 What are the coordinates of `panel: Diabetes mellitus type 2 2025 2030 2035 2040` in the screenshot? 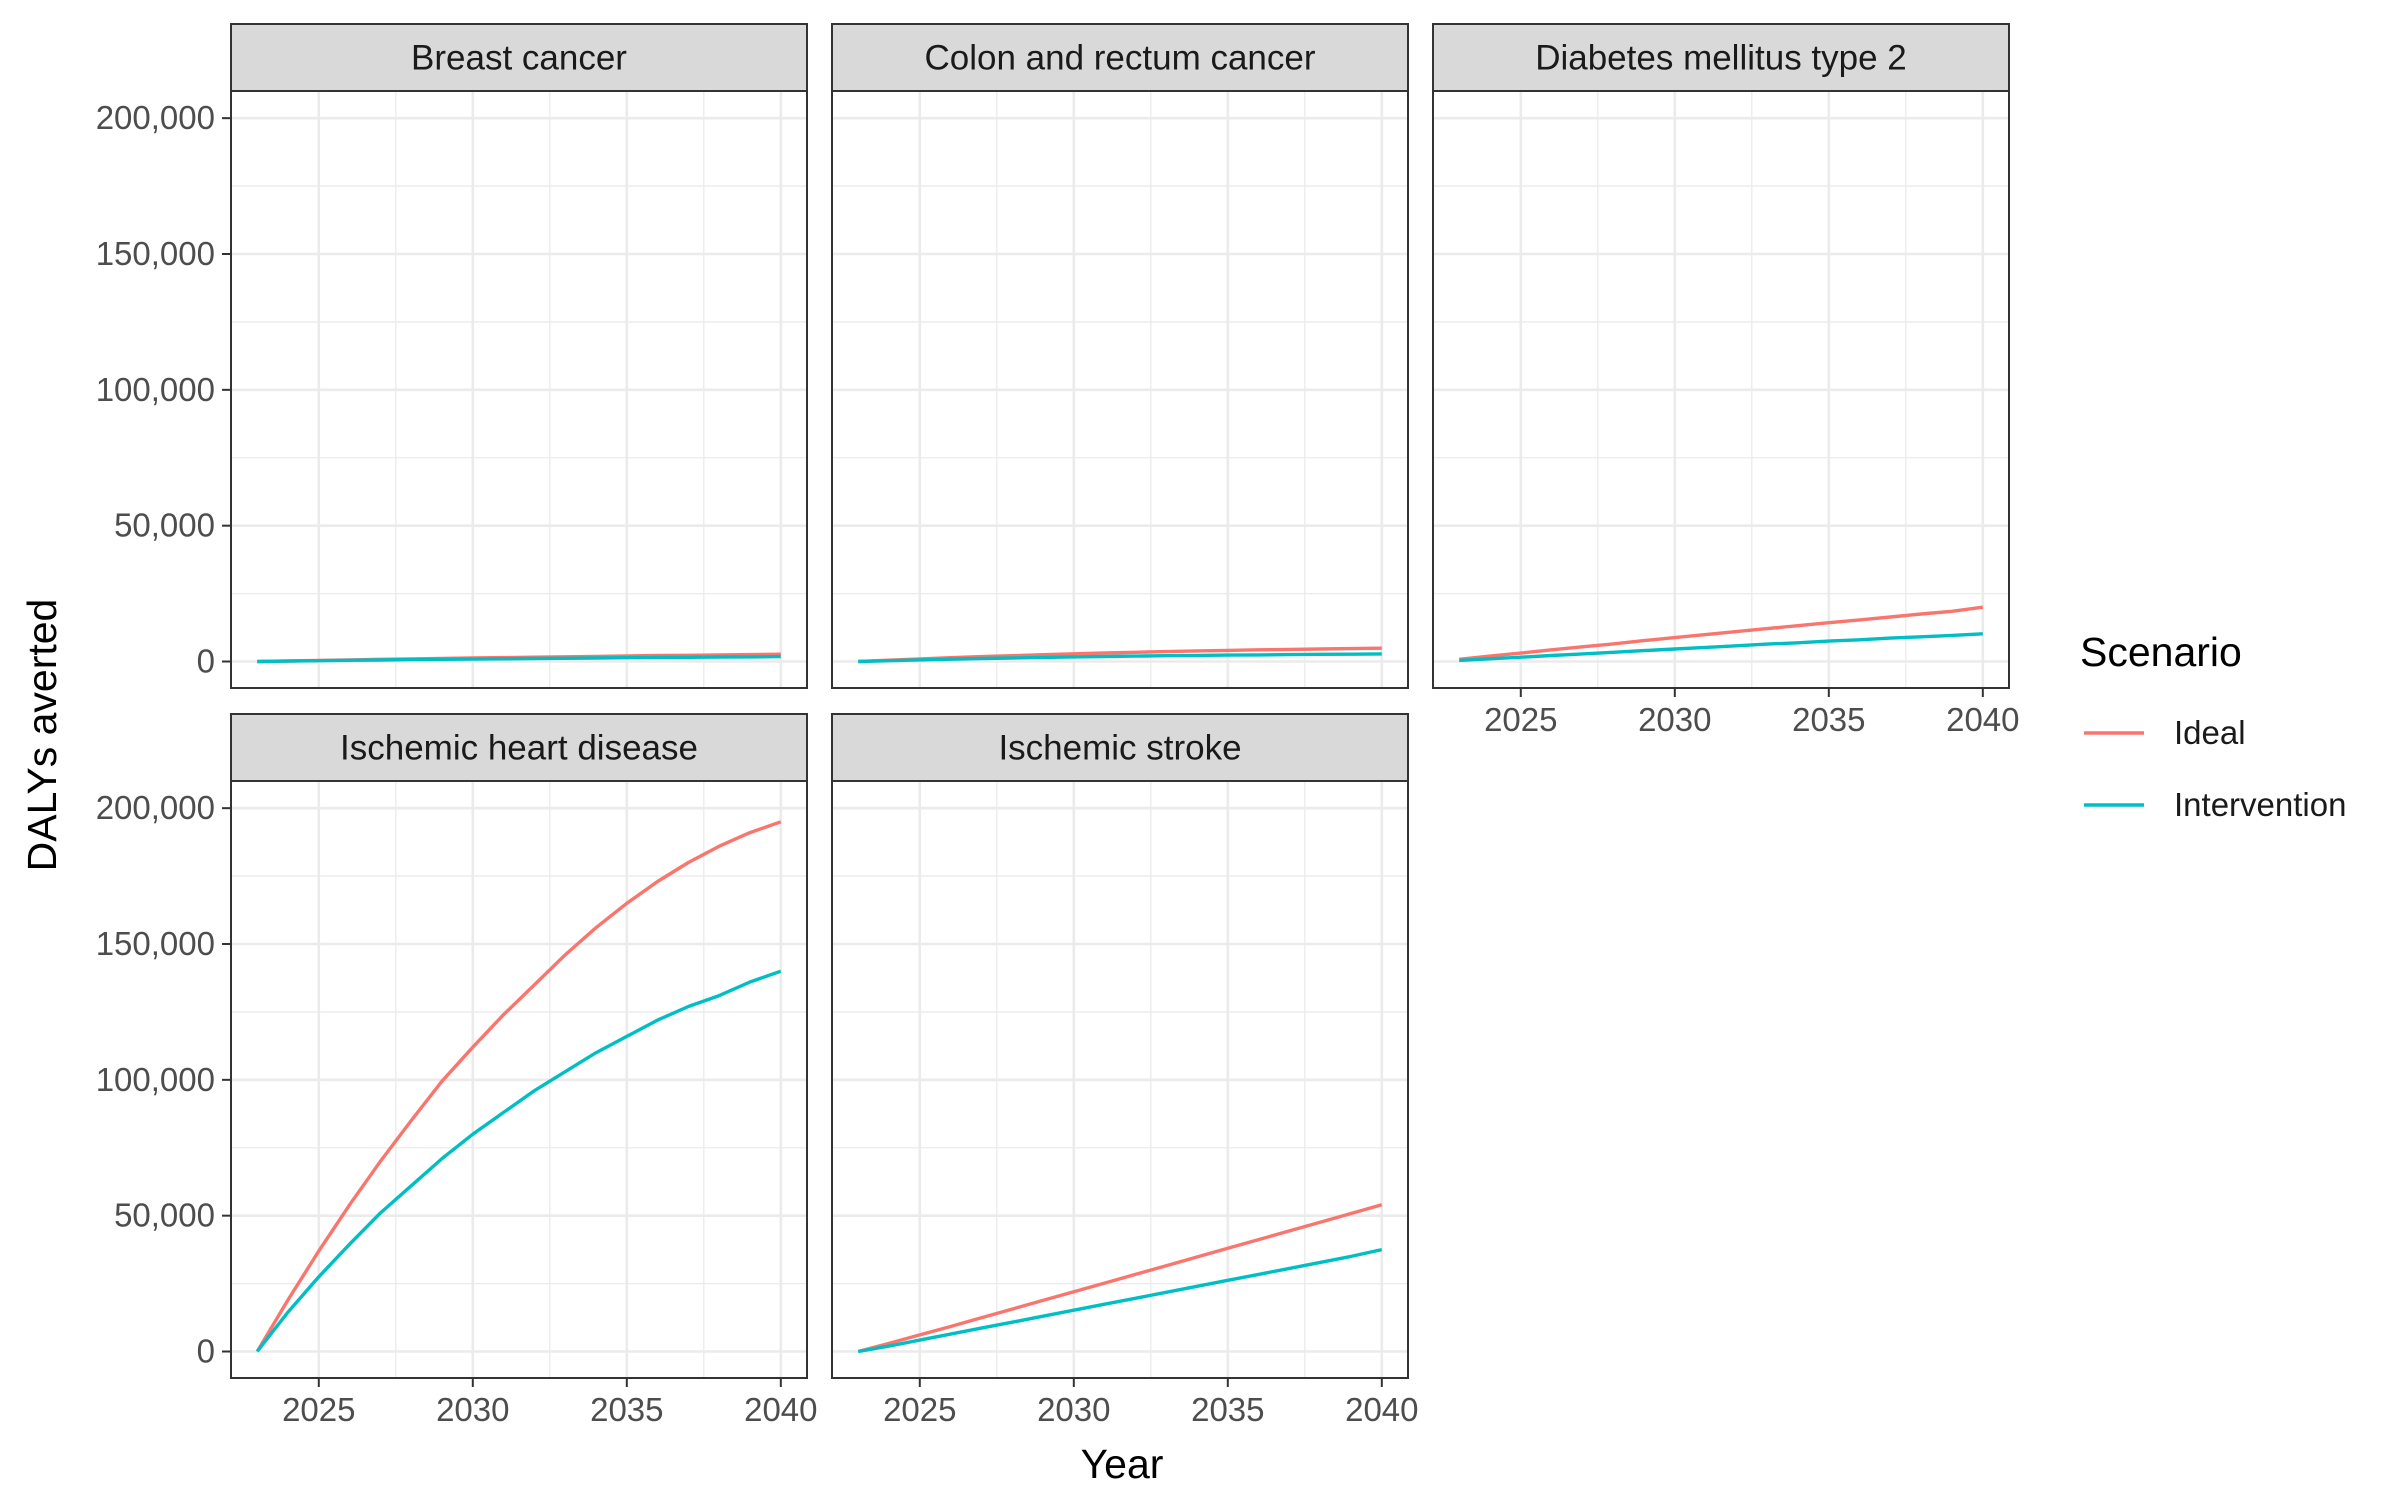 It's located at (1726, 380).